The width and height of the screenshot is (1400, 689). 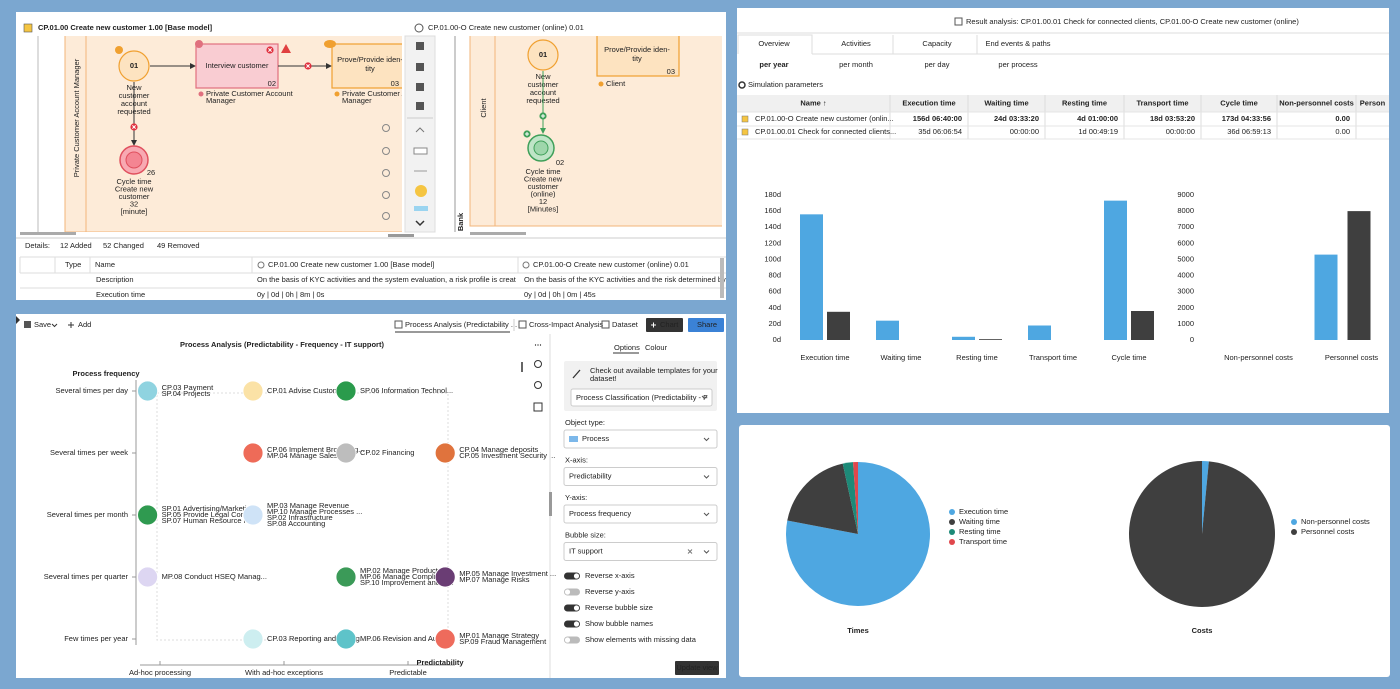 I want to click on export-tool, so click(x=538, y=407).